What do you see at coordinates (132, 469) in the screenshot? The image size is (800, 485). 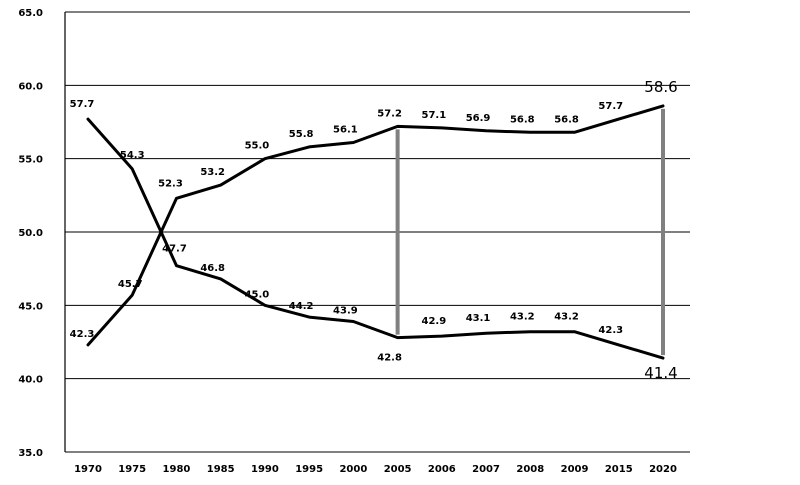 I see `x-tick-label: 1975` at bounding box center [132, 469].